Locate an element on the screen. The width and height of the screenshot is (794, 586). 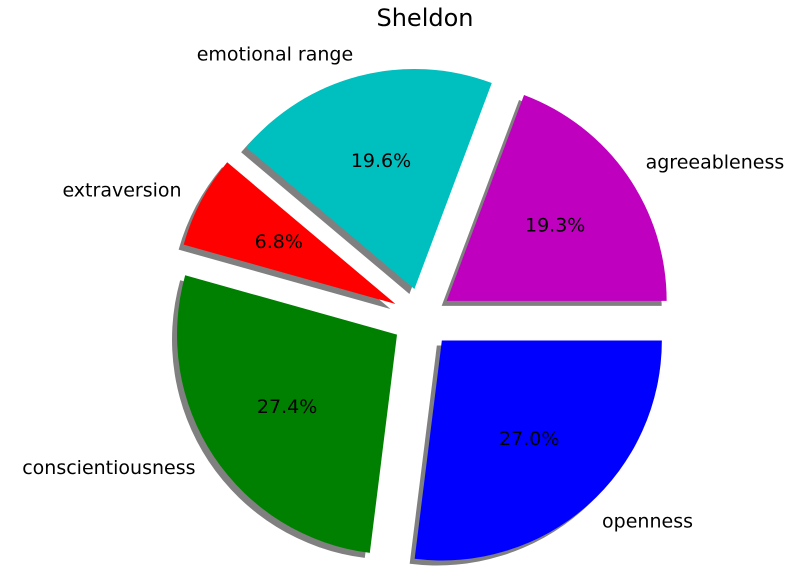
category-label-extraversion: extraversion is located at coordinates (121, 190).